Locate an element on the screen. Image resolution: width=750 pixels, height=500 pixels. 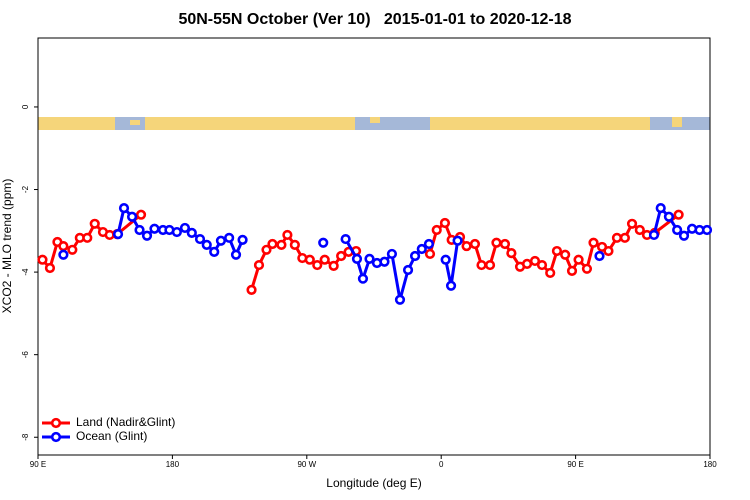
legend-label: Land (Nadir&Glint) is located at coordinates (125, 422).